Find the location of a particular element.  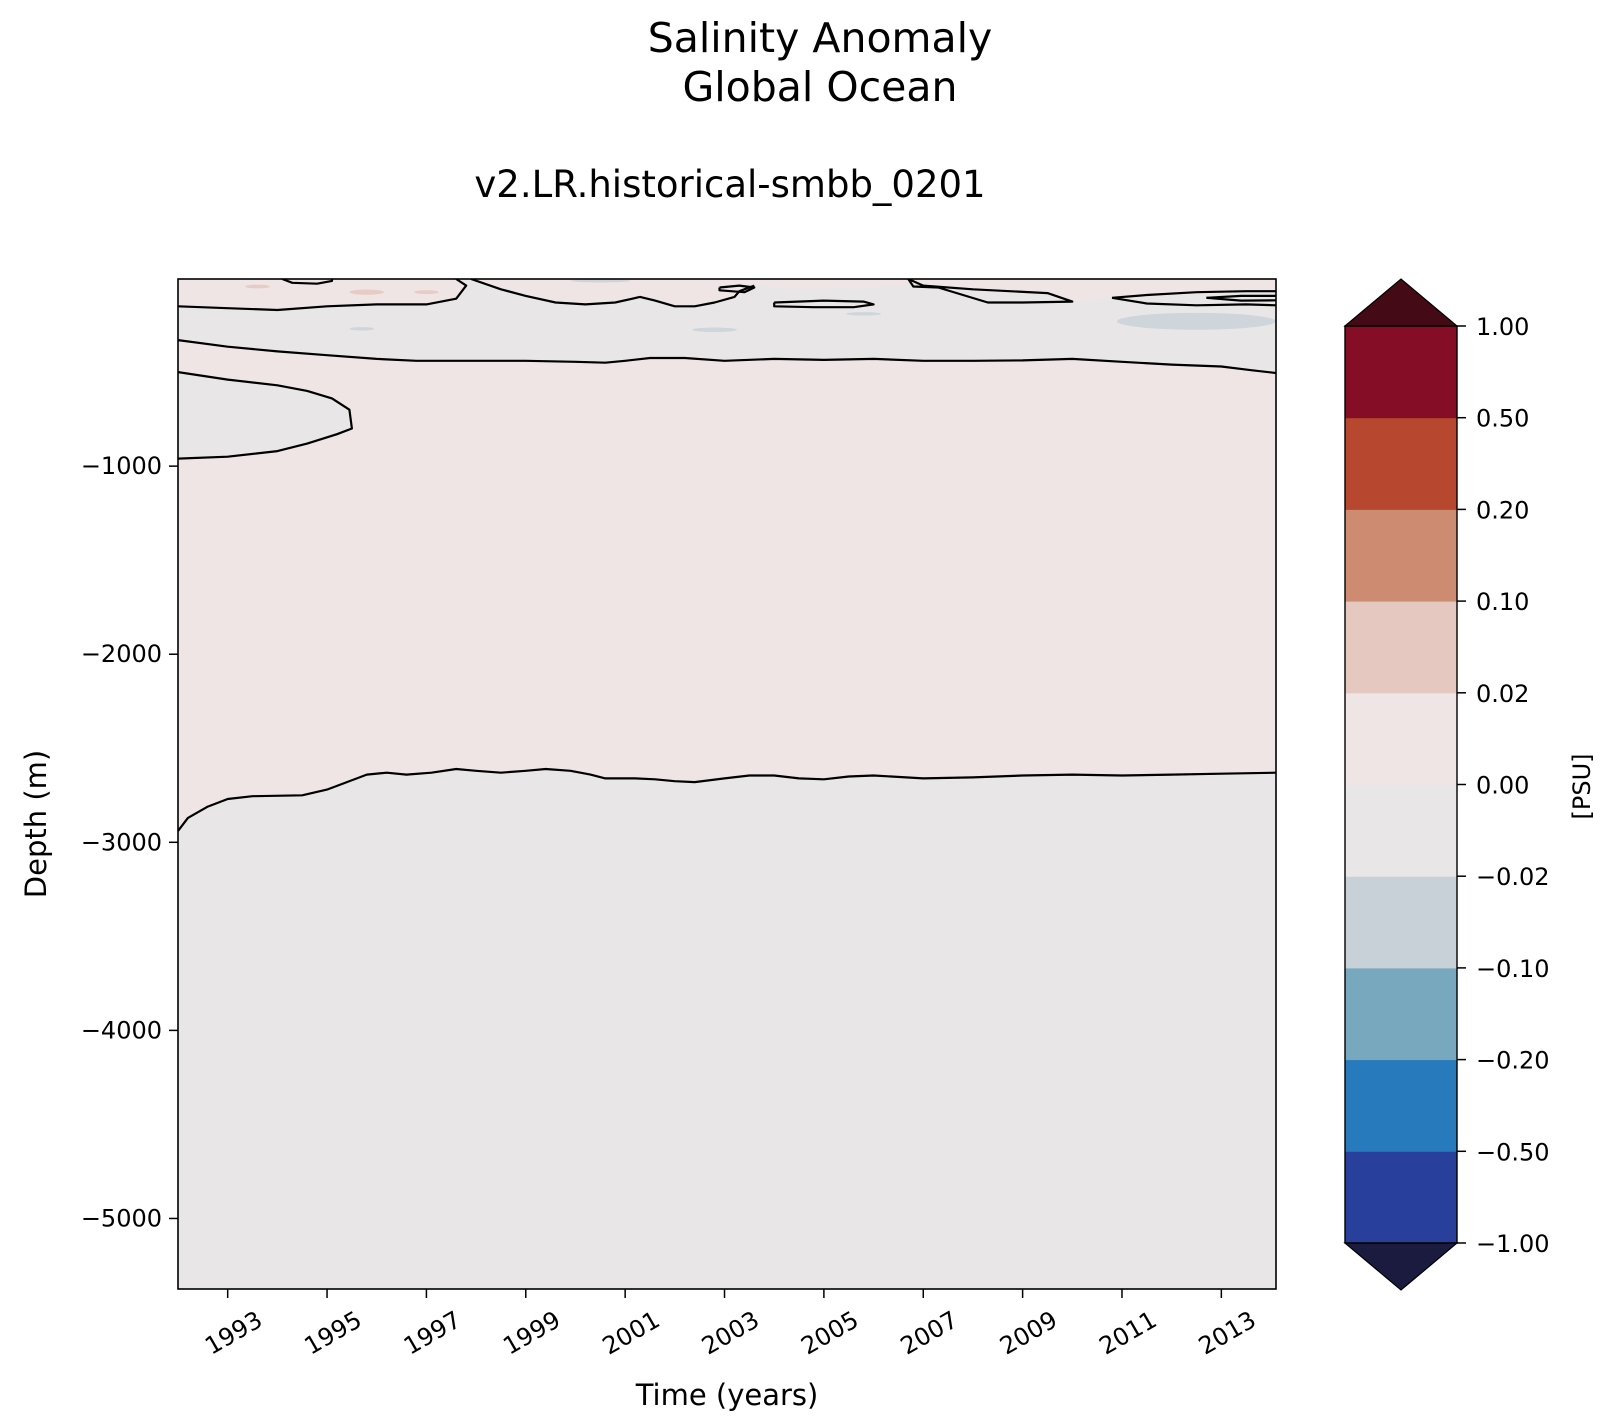

colorbar-tick-label-9: 0.50 is located at coordinates (1502, 419).